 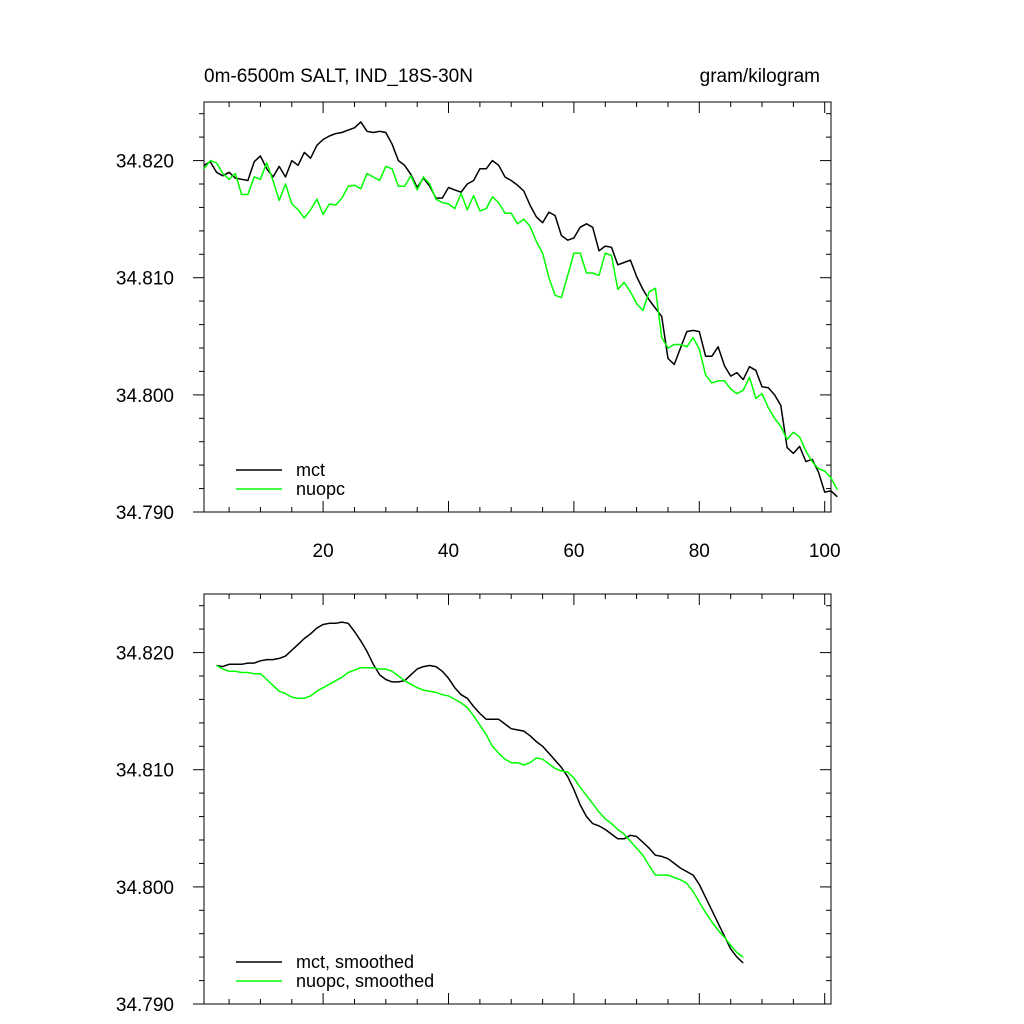 I want to click on legend-label-mct-smoothed: mct, smoothed, so click(x=355, y=962).